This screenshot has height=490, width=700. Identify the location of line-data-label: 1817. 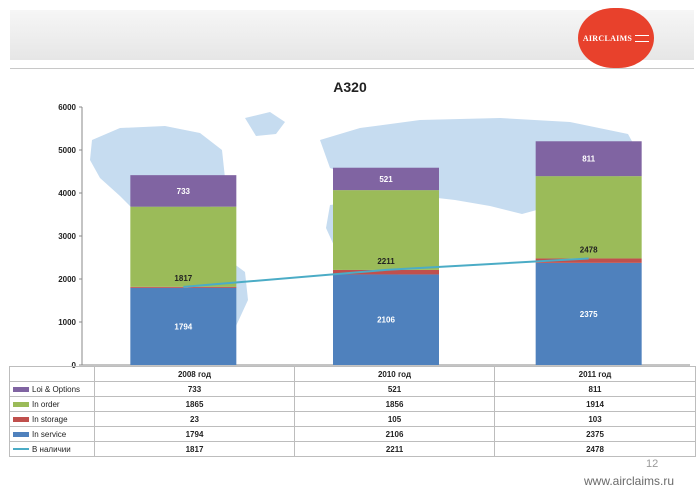
(183, 278).